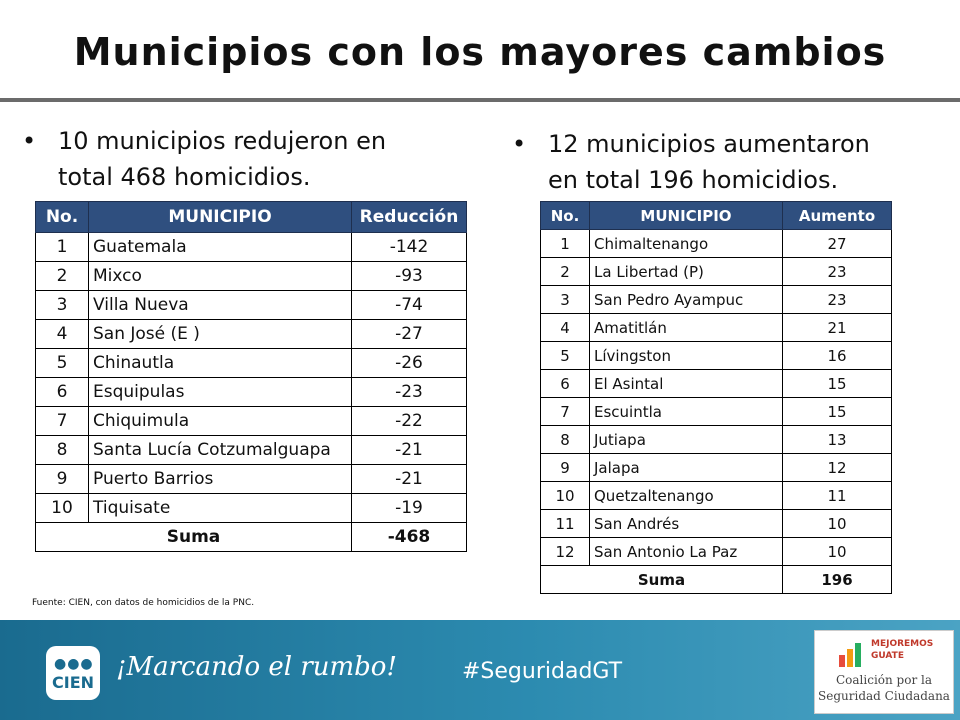 Image resolution: width=960 pixels, height=720 pixels. I want to click on table-row: 1 Chimaltenango 27, so click(716, 243).